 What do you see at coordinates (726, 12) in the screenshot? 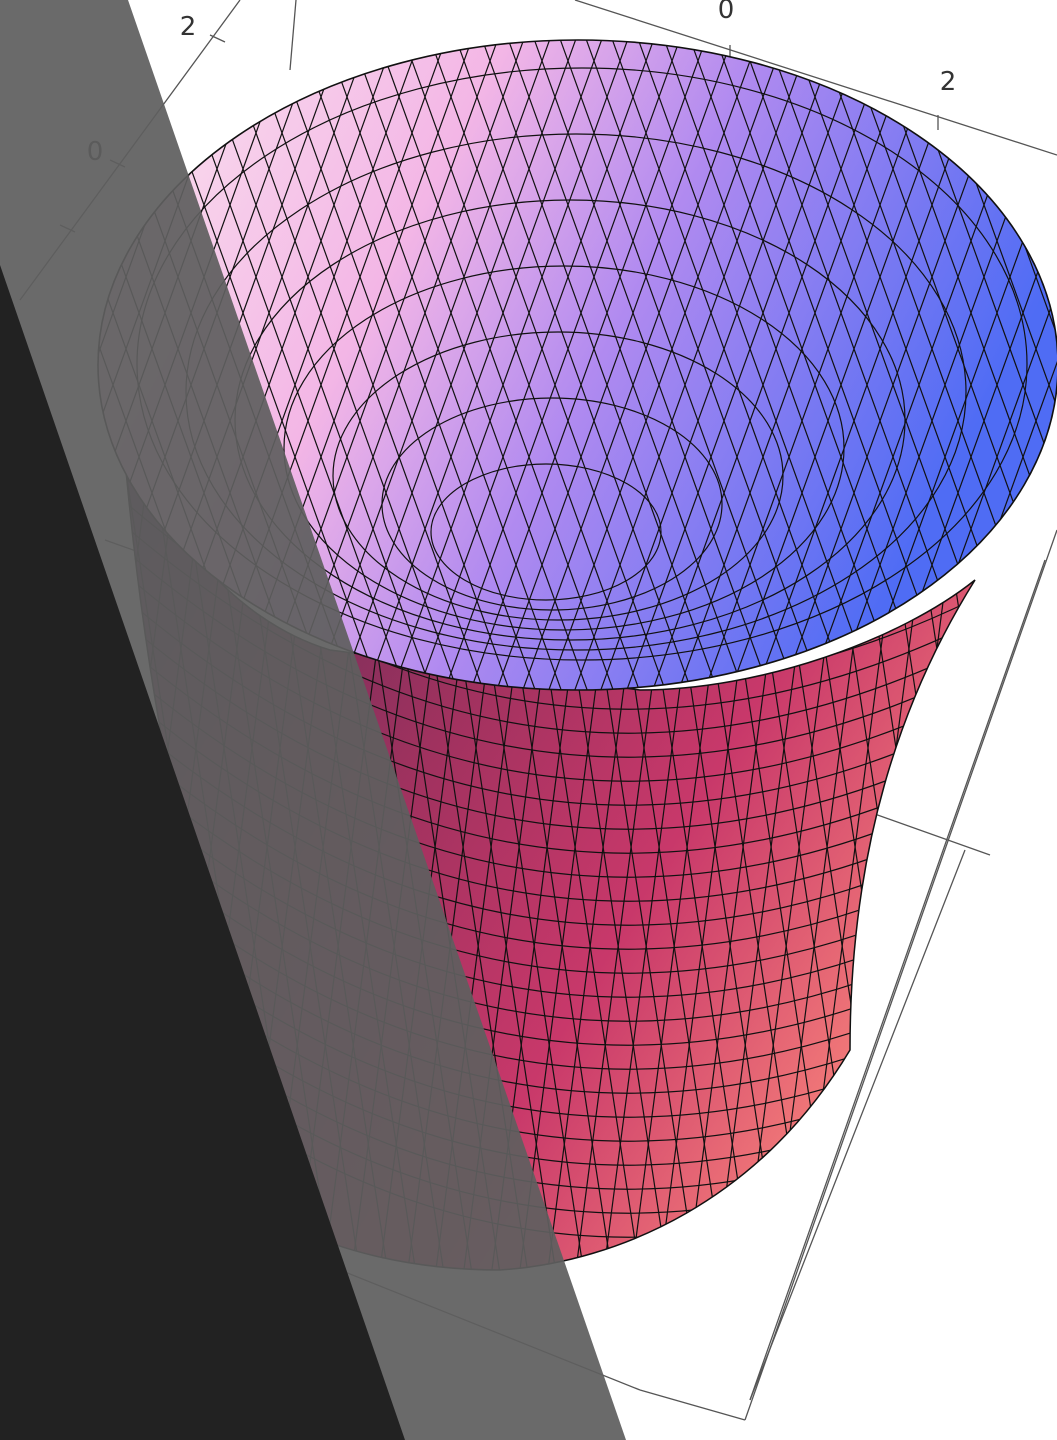
I see `top-axis-tick-0: 0` at bounding box center [726, 12].